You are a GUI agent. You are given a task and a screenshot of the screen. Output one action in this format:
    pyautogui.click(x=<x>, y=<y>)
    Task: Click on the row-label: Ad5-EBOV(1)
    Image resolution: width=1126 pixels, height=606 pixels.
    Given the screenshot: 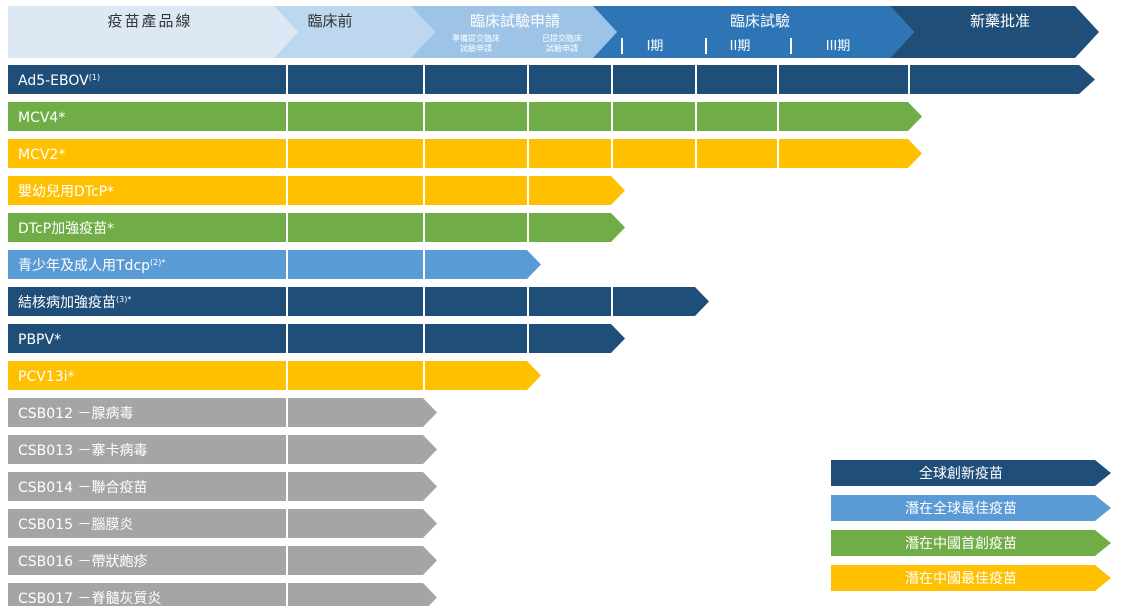 What is the action you would take?
    pyautogui.click(x=59, y=81)
    